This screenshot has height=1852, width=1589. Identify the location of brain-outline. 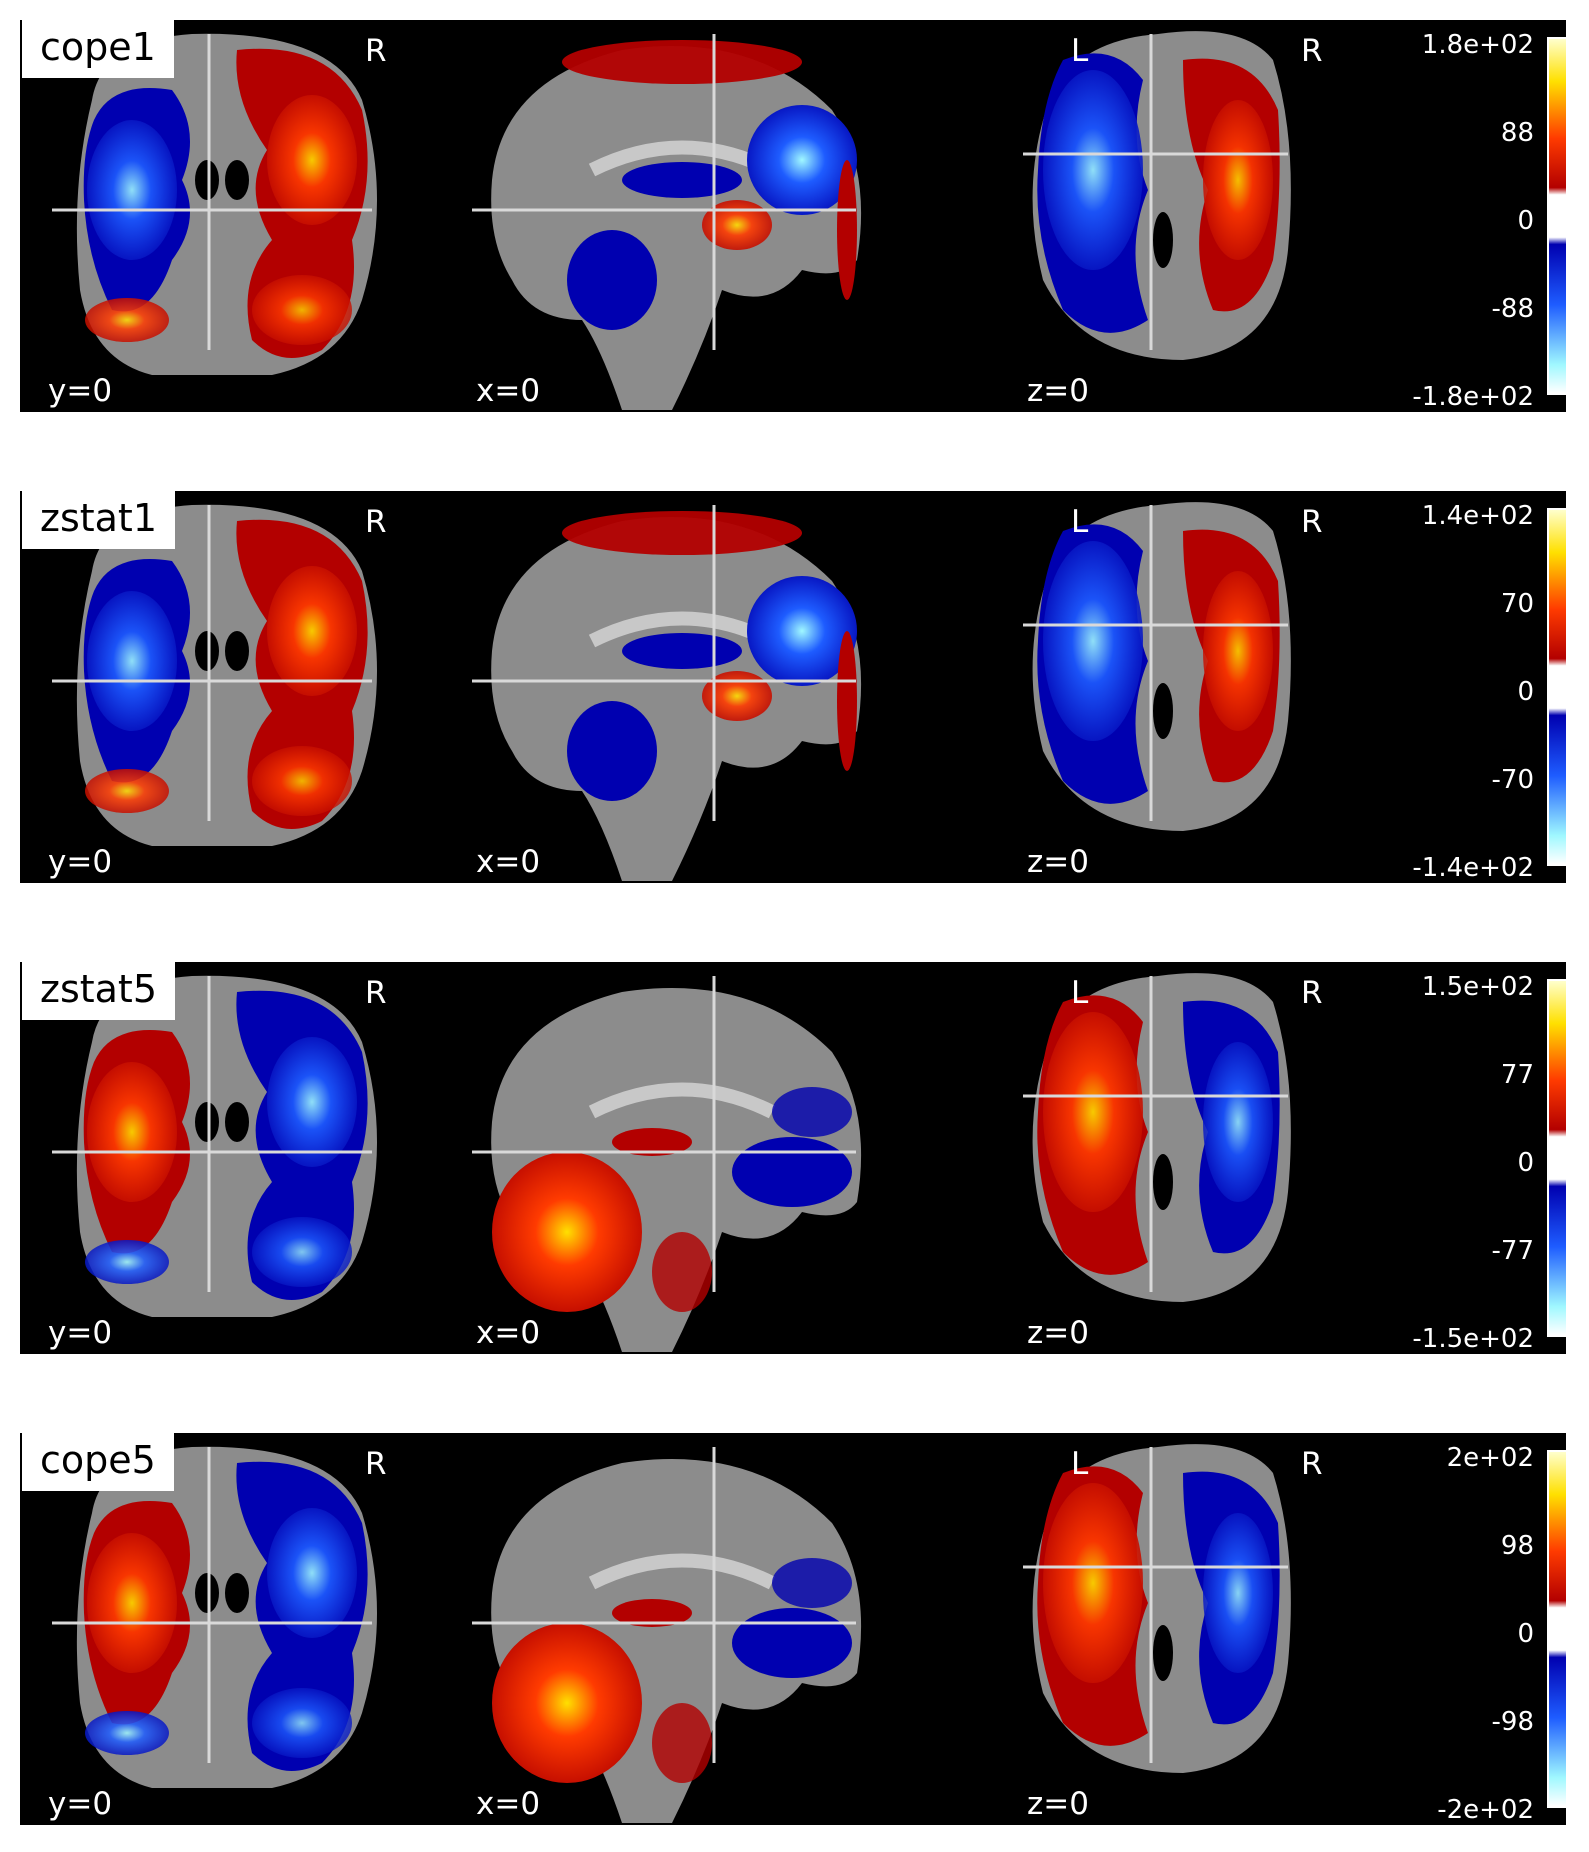
(676, 228).